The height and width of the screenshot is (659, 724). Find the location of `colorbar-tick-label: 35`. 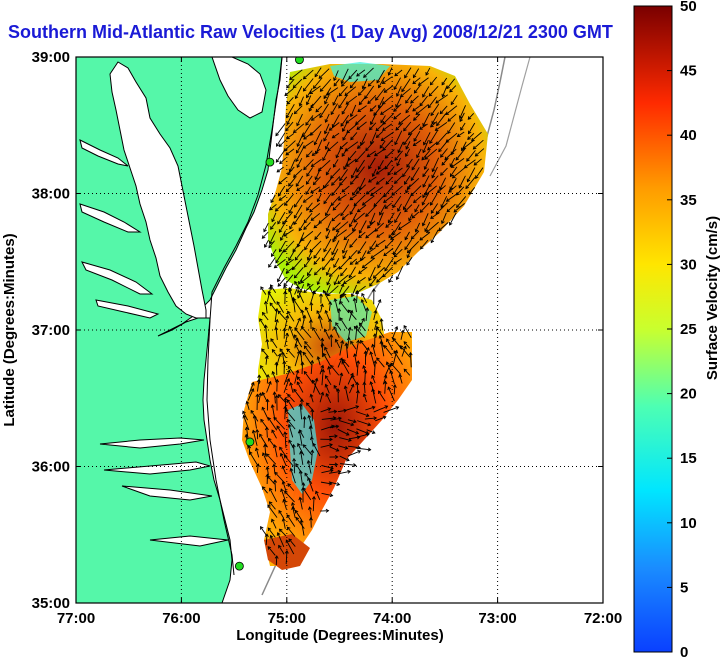

colorbar-tick-label: 35 is located at coordinates (688, 200).